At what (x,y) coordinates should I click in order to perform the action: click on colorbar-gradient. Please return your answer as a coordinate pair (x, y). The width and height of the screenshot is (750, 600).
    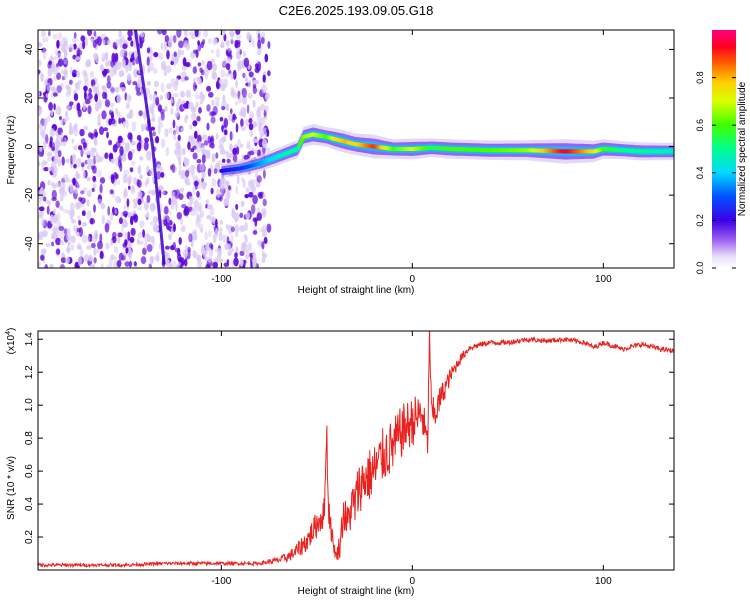
    Looking at the image, I should click on (724, 149).